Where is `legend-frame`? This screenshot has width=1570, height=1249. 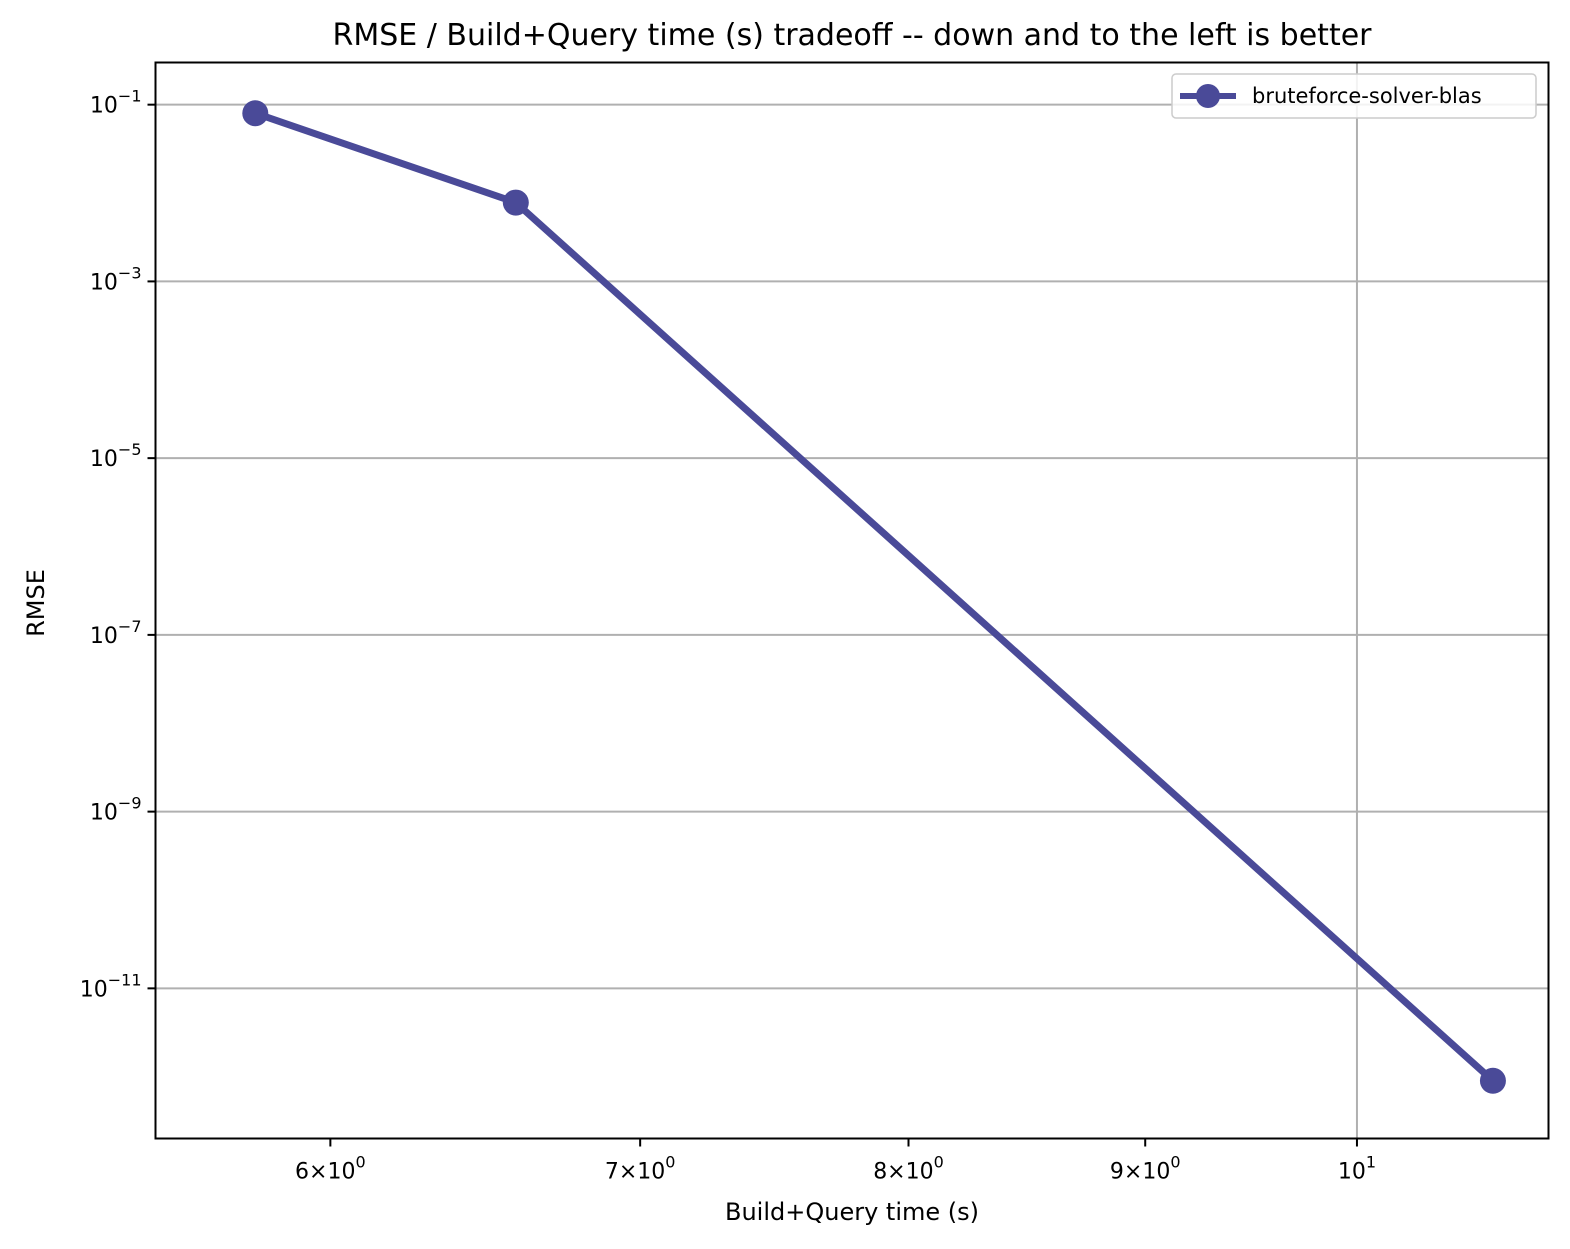
legend-frame is located at coordinates (1354, 96).